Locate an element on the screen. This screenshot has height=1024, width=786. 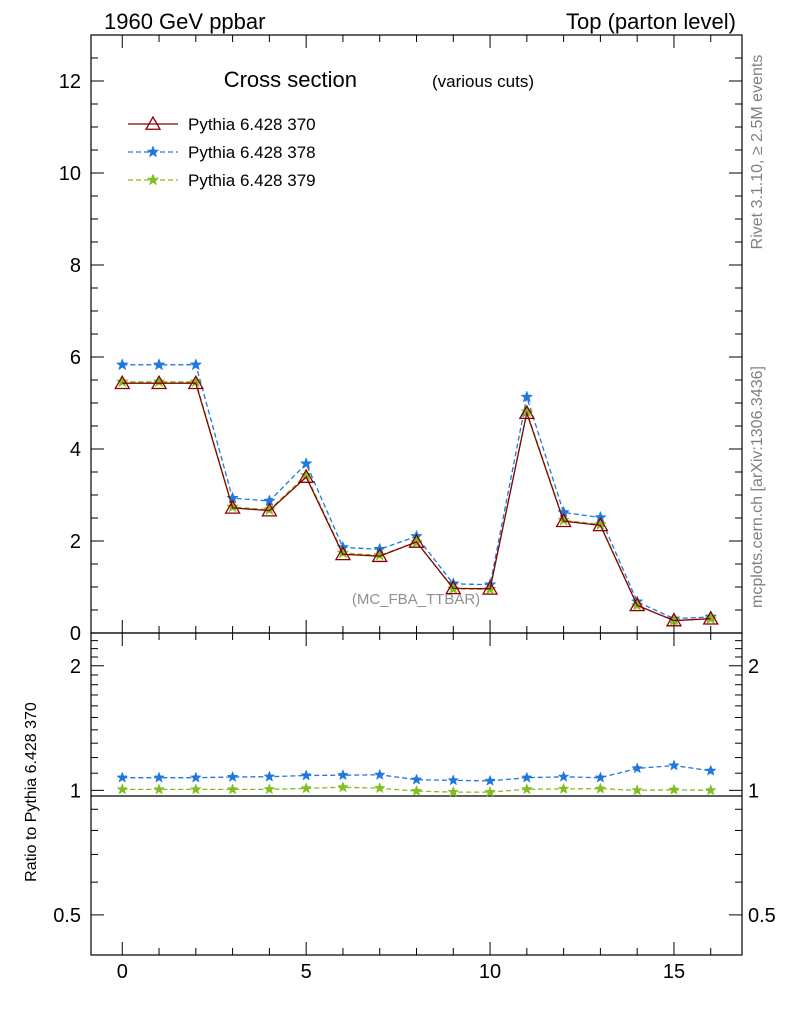
mcplots-reference-label: mcplots.cern.ch [arXiv:1306.3436] is located at coordinates (757, 487).